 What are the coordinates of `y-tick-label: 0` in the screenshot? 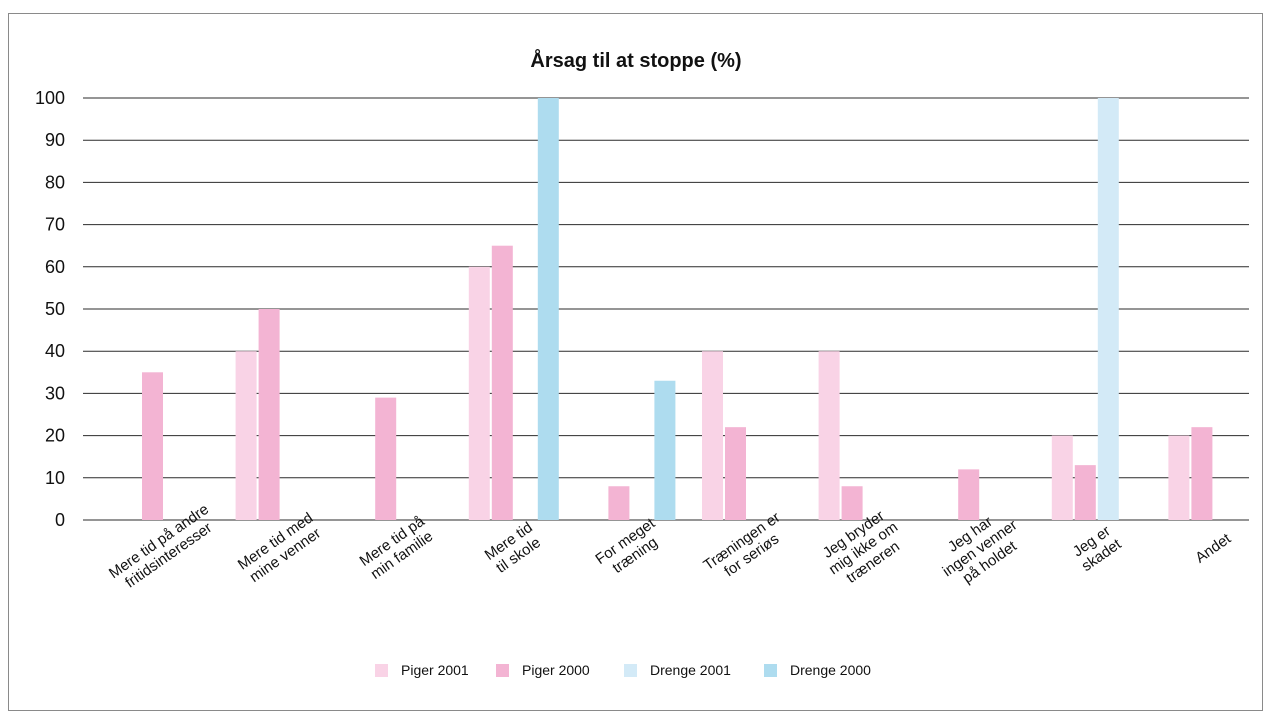 It's located at (60, 520).